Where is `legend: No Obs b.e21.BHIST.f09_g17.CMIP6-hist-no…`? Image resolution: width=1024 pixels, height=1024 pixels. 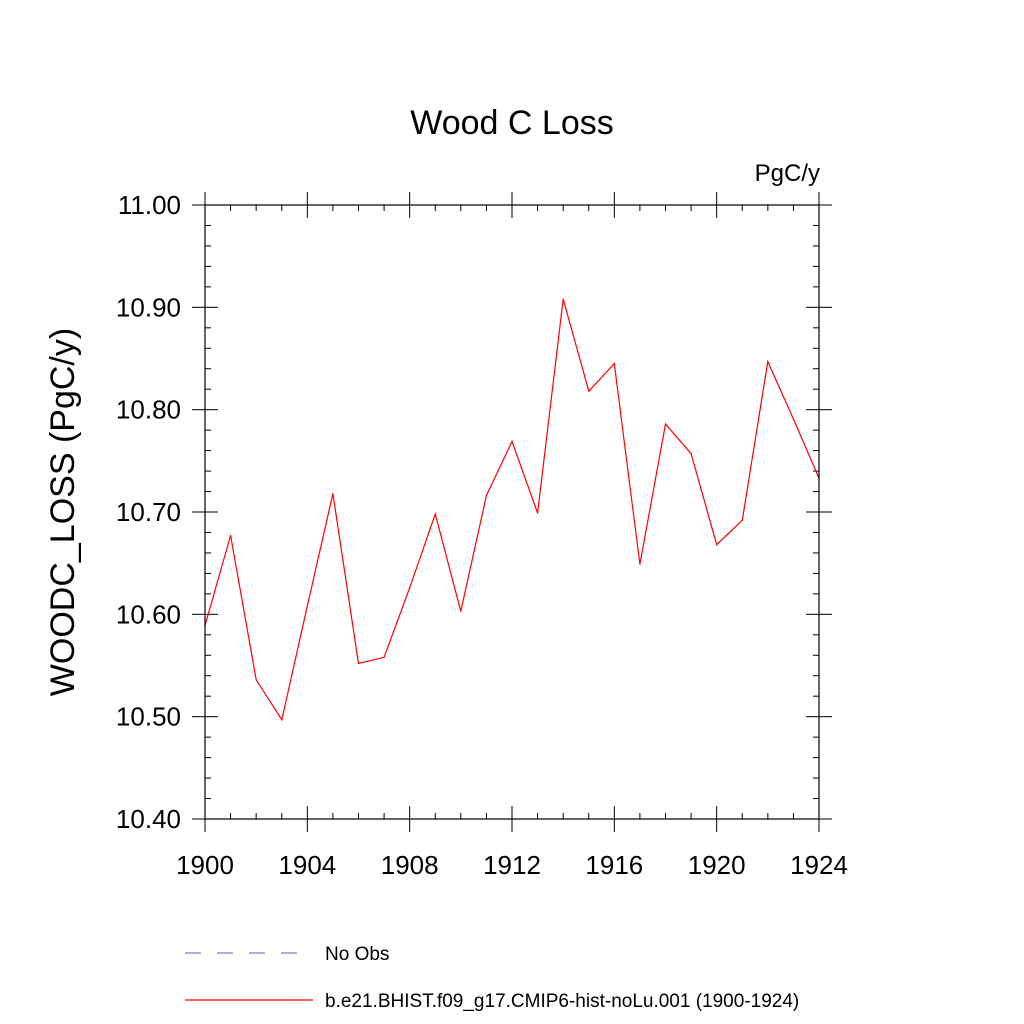 legend: No Obs b.e21.BHIST.f09_g17.CMIP6-hist-no… is located at coordinates (492, 978).